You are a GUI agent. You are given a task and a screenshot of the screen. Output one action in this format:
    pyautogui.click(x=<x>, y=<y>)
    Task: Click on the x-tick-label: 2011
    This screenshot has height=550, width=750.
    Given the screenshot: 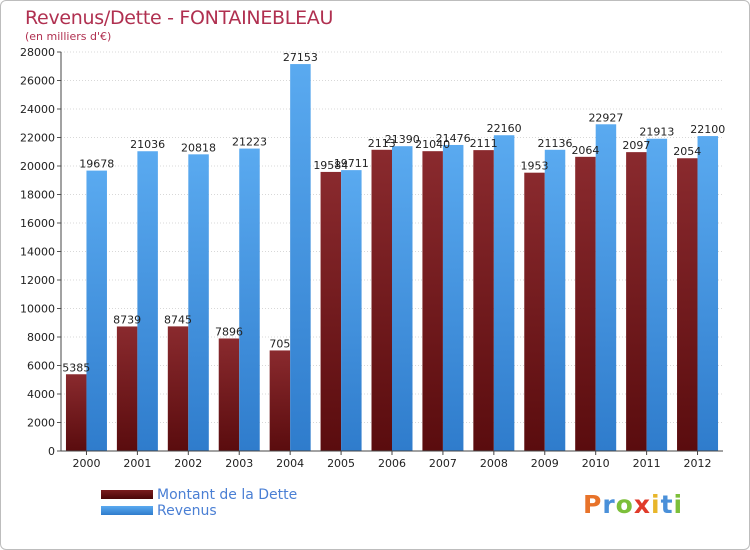 What is the action you would take?
    pyautogui.click(x=647, y=463)
    